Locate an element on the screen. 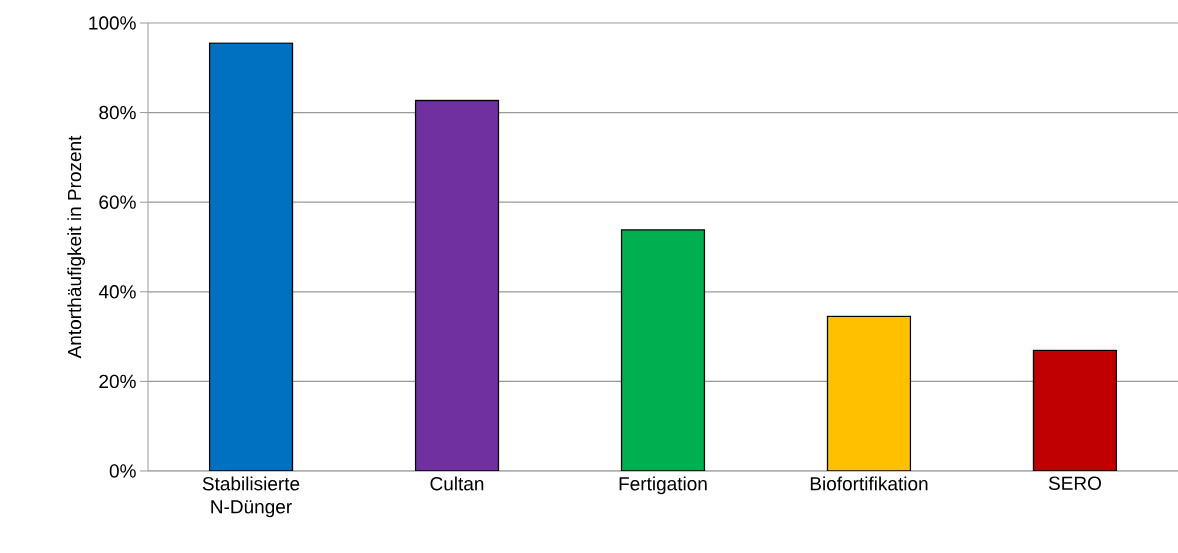  y-axis-title: Antorthäufigkeit in Prozent is located at coordinates (76, 247).